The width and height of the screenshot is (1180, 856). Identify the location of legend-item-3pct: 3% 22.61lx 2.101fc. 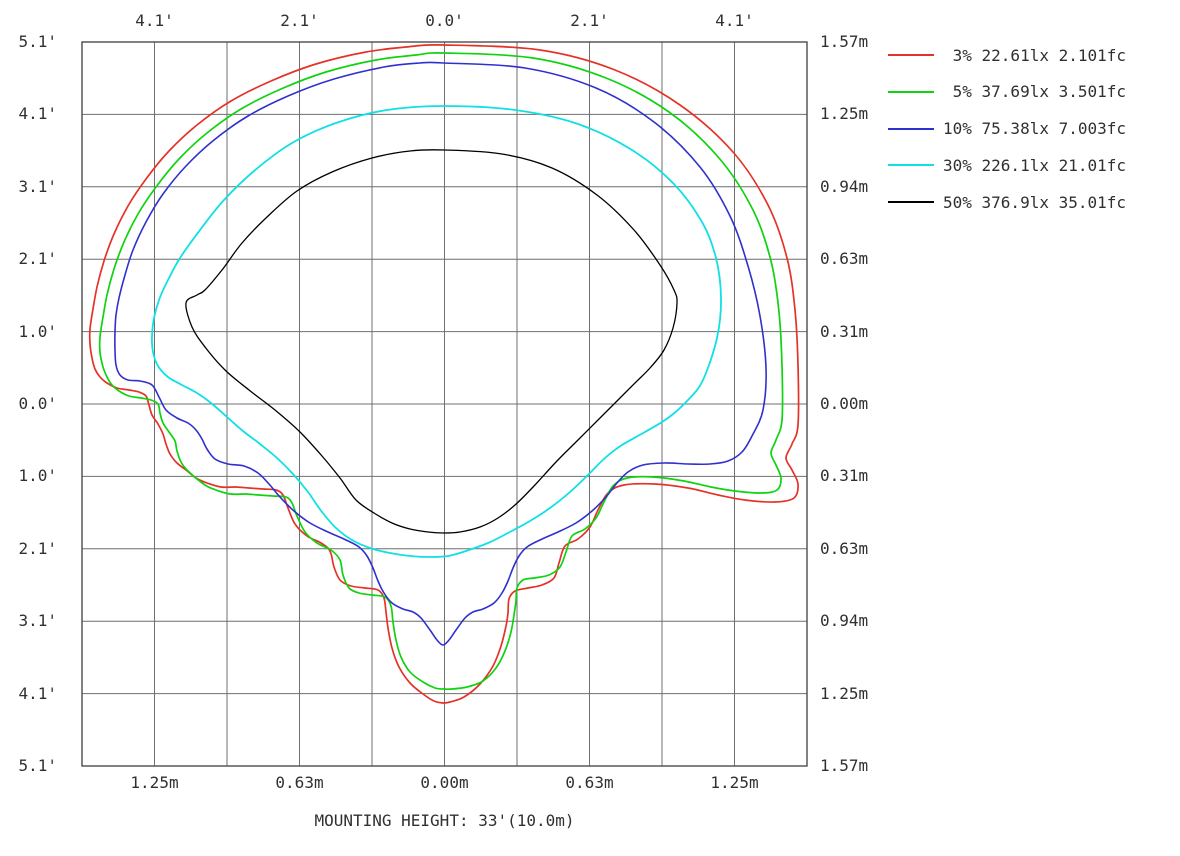
(1007, 55).